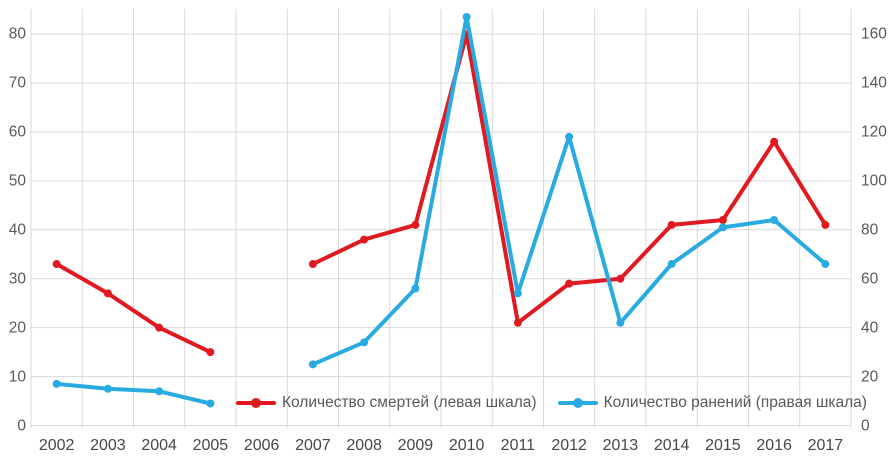  I want to click on x-axis-year-label: 2008, so click(364, 445).